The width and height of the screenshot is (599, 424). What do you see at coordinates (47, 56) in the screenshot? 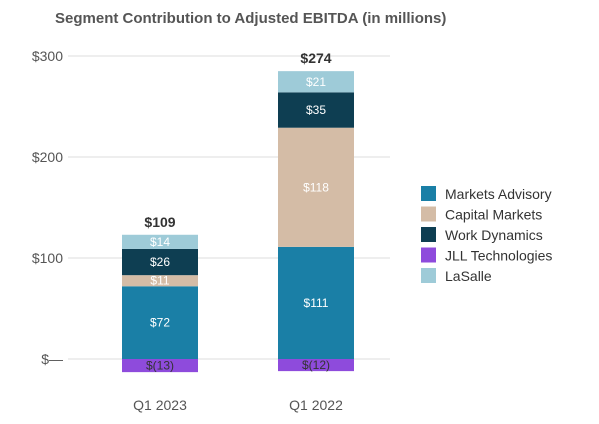
I see `y-tick-label: $300` at bounding box center [47, 56].